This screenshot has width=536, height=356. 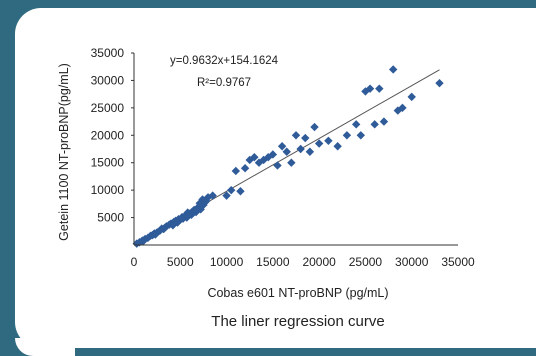 What do you see at coordinates (108, 163) in the screenshot?
I see `y-tick-label: 15000` at bounding box center [108, 163].